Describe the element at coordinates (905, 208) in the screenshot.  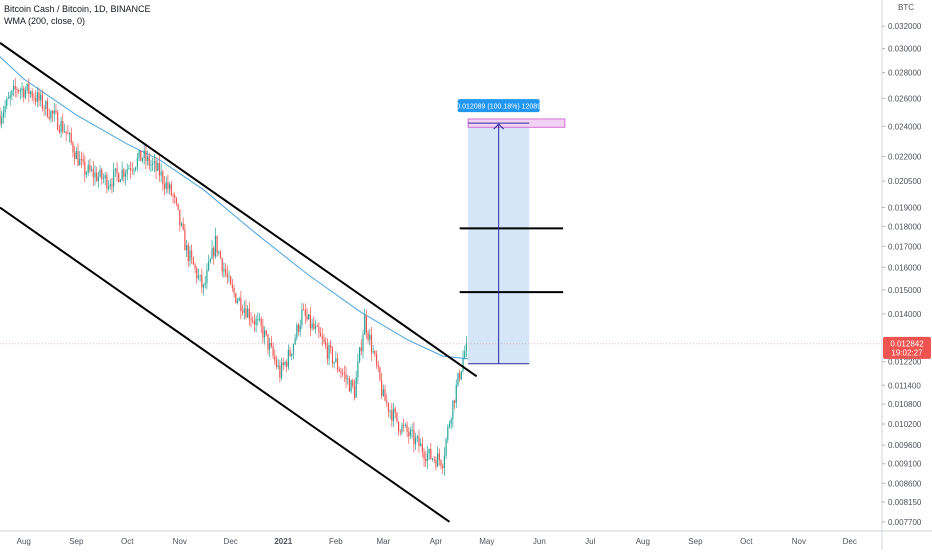
I see `price-tick-label: 0.019000` at that location.